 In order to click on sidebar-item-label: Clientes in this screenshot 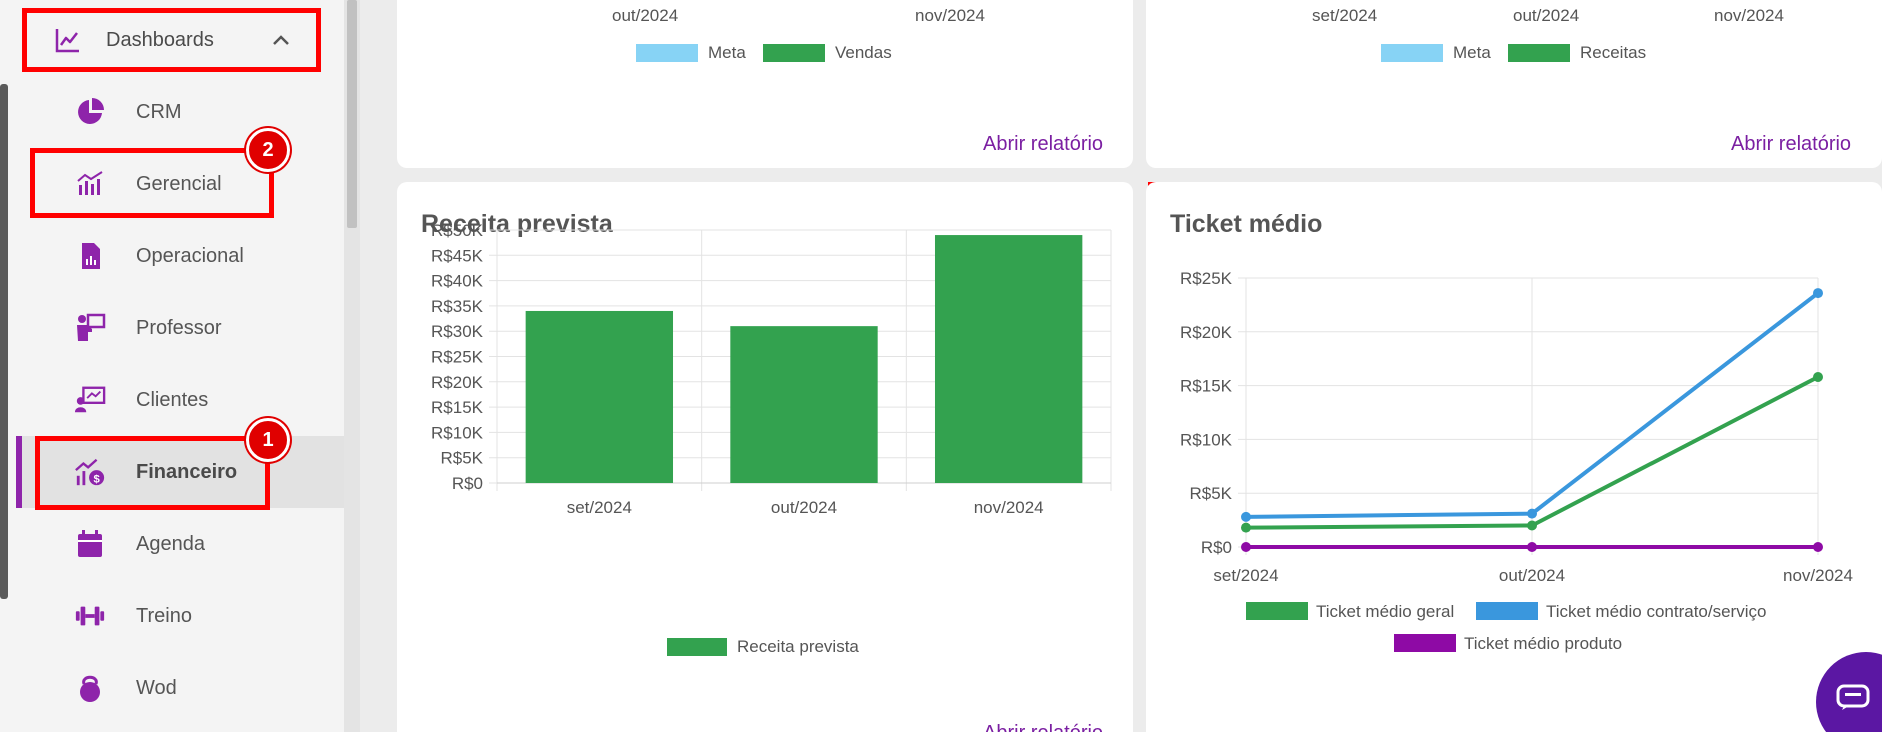, I will do `click(172, 399)`.